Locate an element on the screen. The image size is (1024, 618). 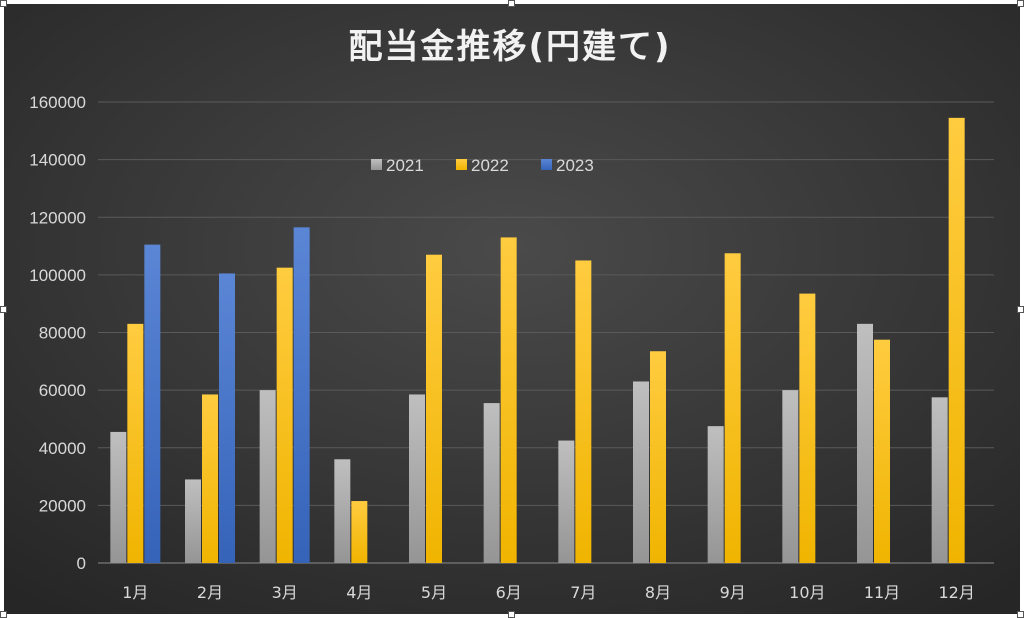
y-tick-label: 120000 is located at coordinates (57, 217).